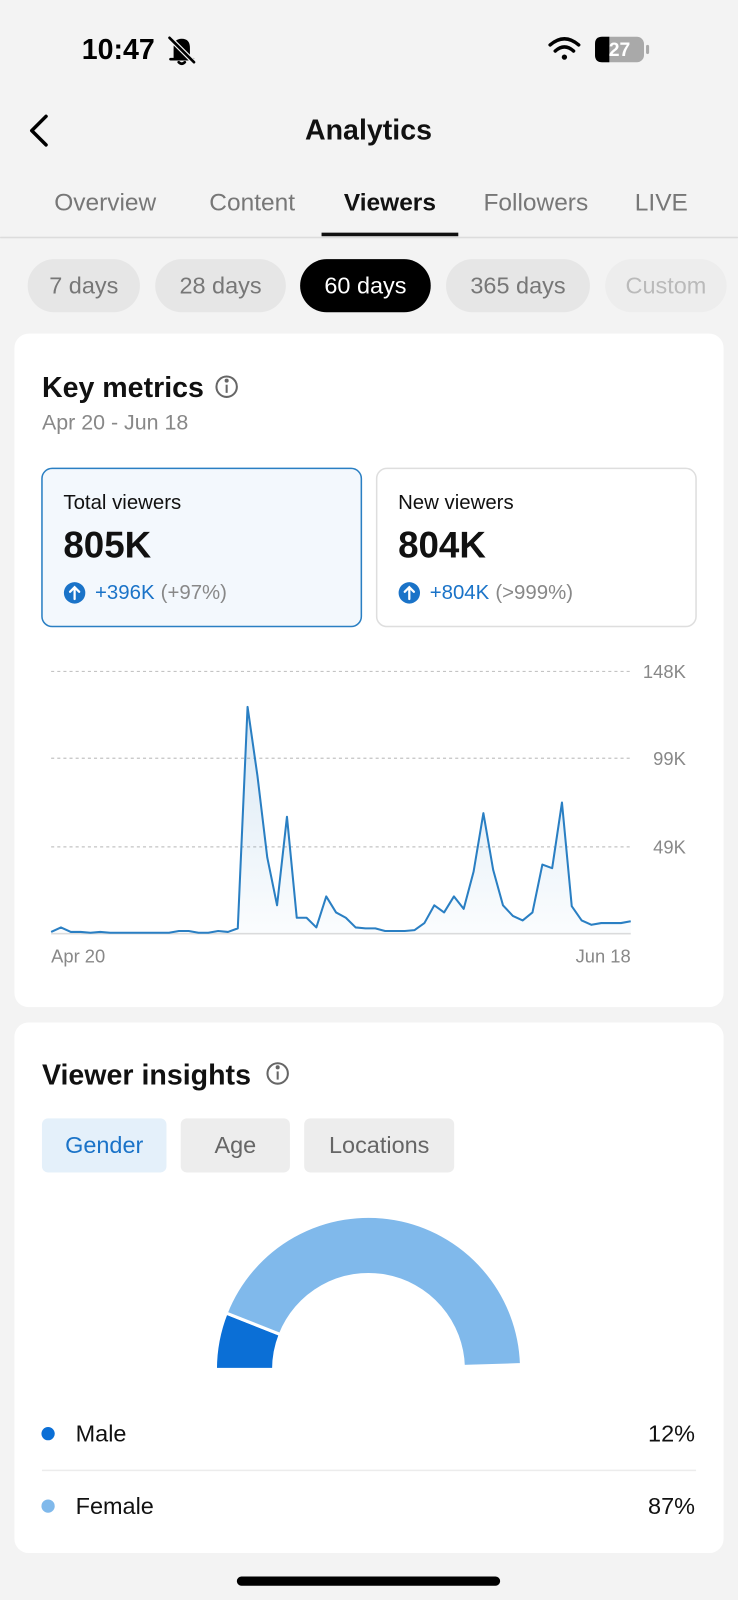 The height and width of the screenshot is (1600, 738). I want to click on page-title: Analytics, so click(368, 131).